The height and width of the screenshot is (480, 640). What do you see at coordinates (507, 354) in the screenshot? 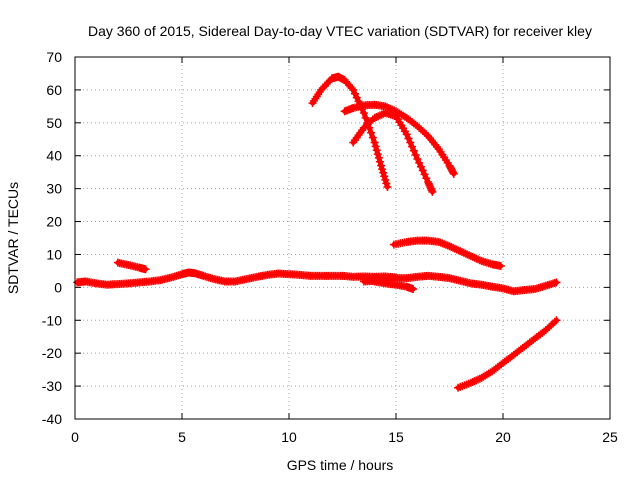
I see `series-rising-track-18-22h` at bounding box center [507, 354].